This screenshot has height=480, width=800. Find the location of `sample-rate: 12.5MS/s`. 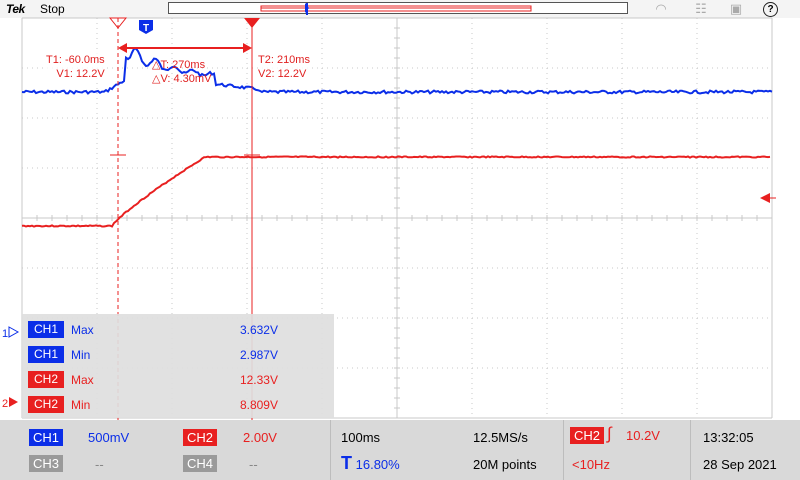

sample-rate: 12.5MS/s is located at coordinates (500, 437).